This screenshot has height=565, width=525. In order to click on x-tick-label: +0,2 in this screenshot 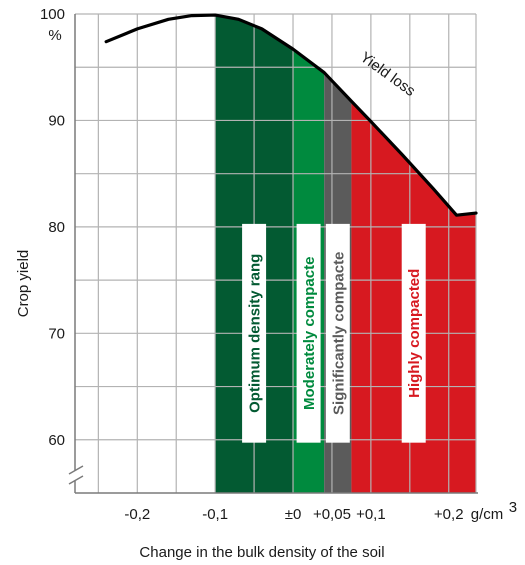, I will do `click(449, 514)`.